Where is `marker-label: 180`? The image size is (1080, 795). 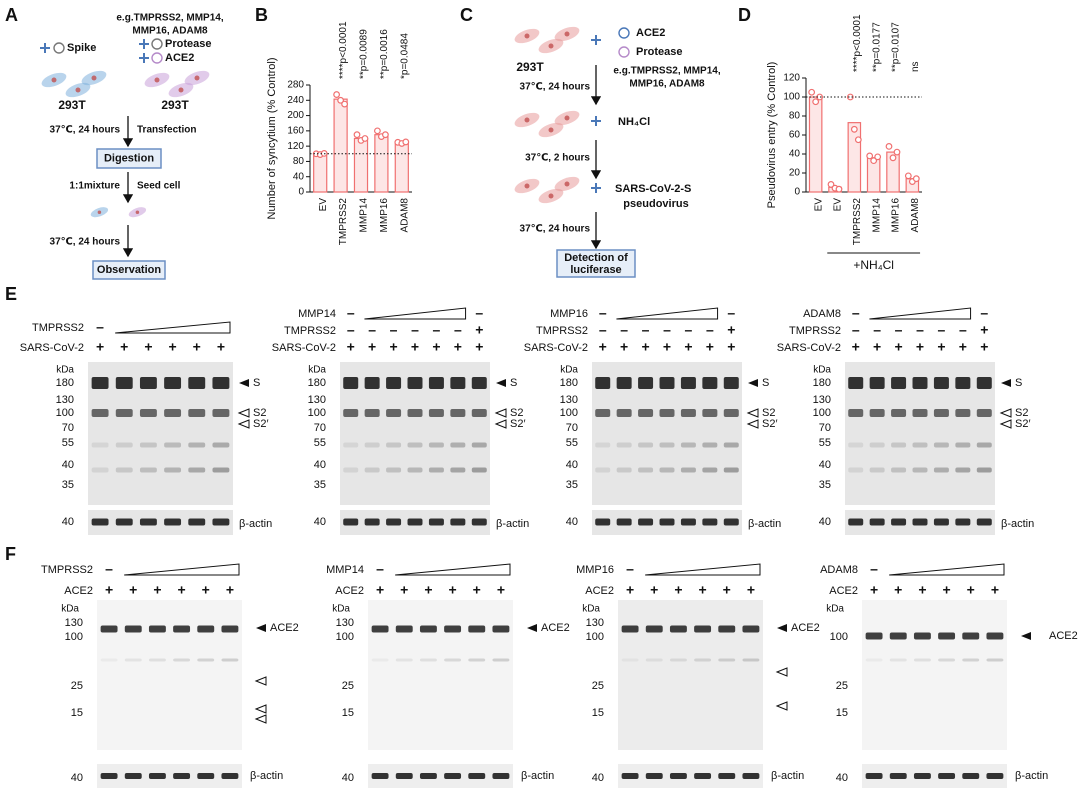
marker-label: 180 is located at coordinates (822, 383).